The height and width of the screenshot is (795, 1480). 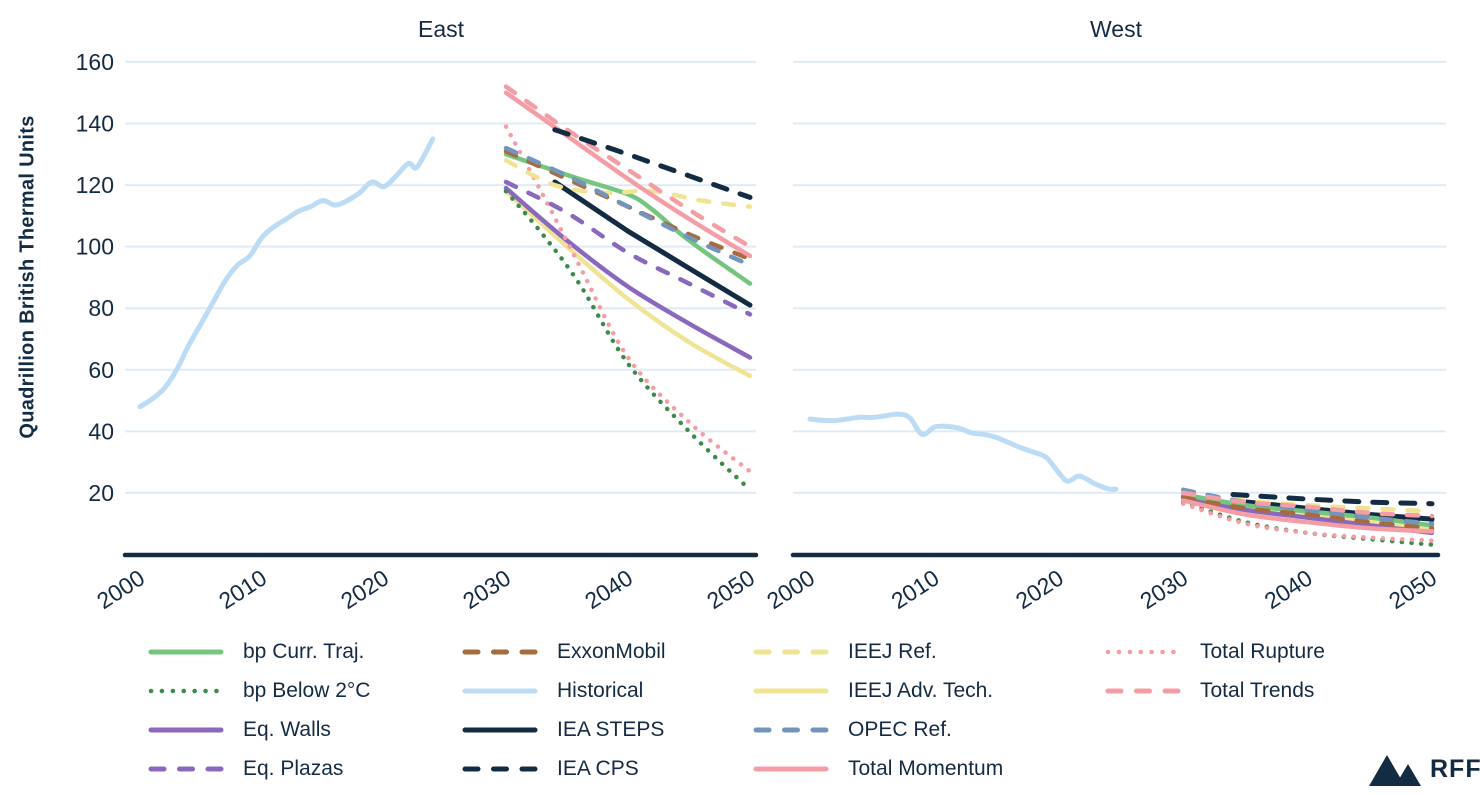 What do you see at coordinates (791, 652) in the screenshot?
I see `ieej-ref-swatch-icon` at bounding box center [791, 652].